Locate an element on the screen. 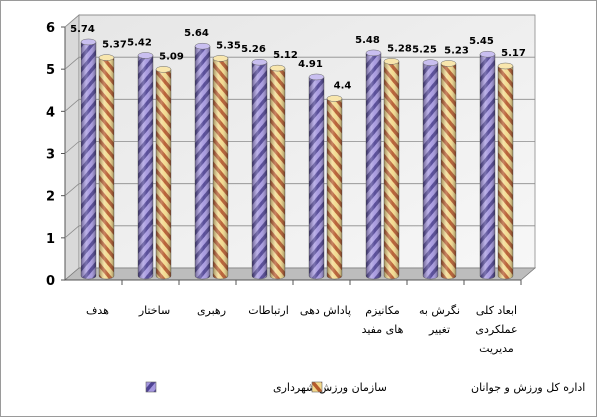 The width and height of the screenshot is (597, 417). data-label: 5.64 is located at coordinates (196, 33).